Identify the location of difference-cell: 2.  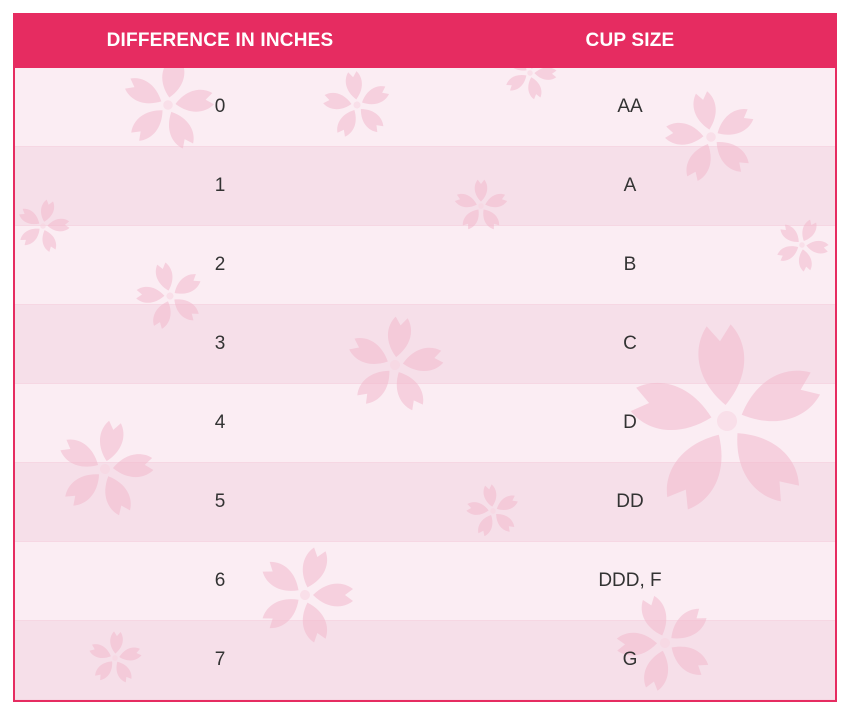
(220, 264).